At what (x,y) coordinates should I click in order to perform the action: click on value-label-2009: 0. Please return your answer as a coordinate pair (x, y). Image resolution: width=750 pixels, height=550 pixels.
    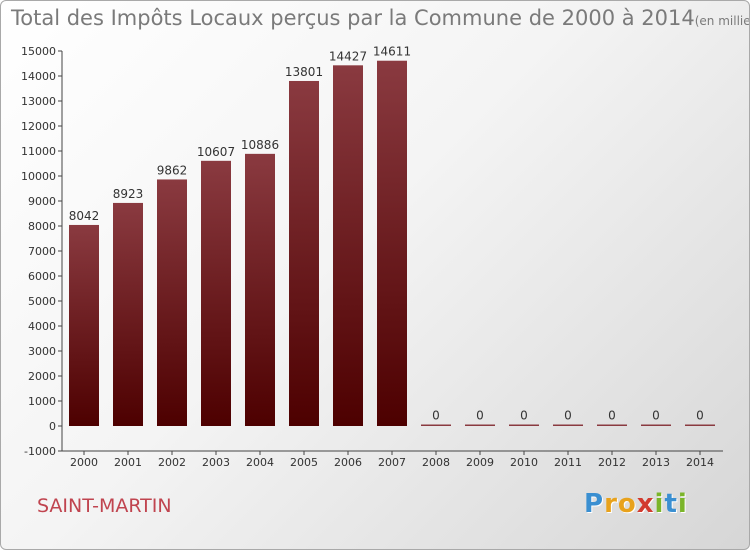
    Looking at the image, I should click on (480, 416).